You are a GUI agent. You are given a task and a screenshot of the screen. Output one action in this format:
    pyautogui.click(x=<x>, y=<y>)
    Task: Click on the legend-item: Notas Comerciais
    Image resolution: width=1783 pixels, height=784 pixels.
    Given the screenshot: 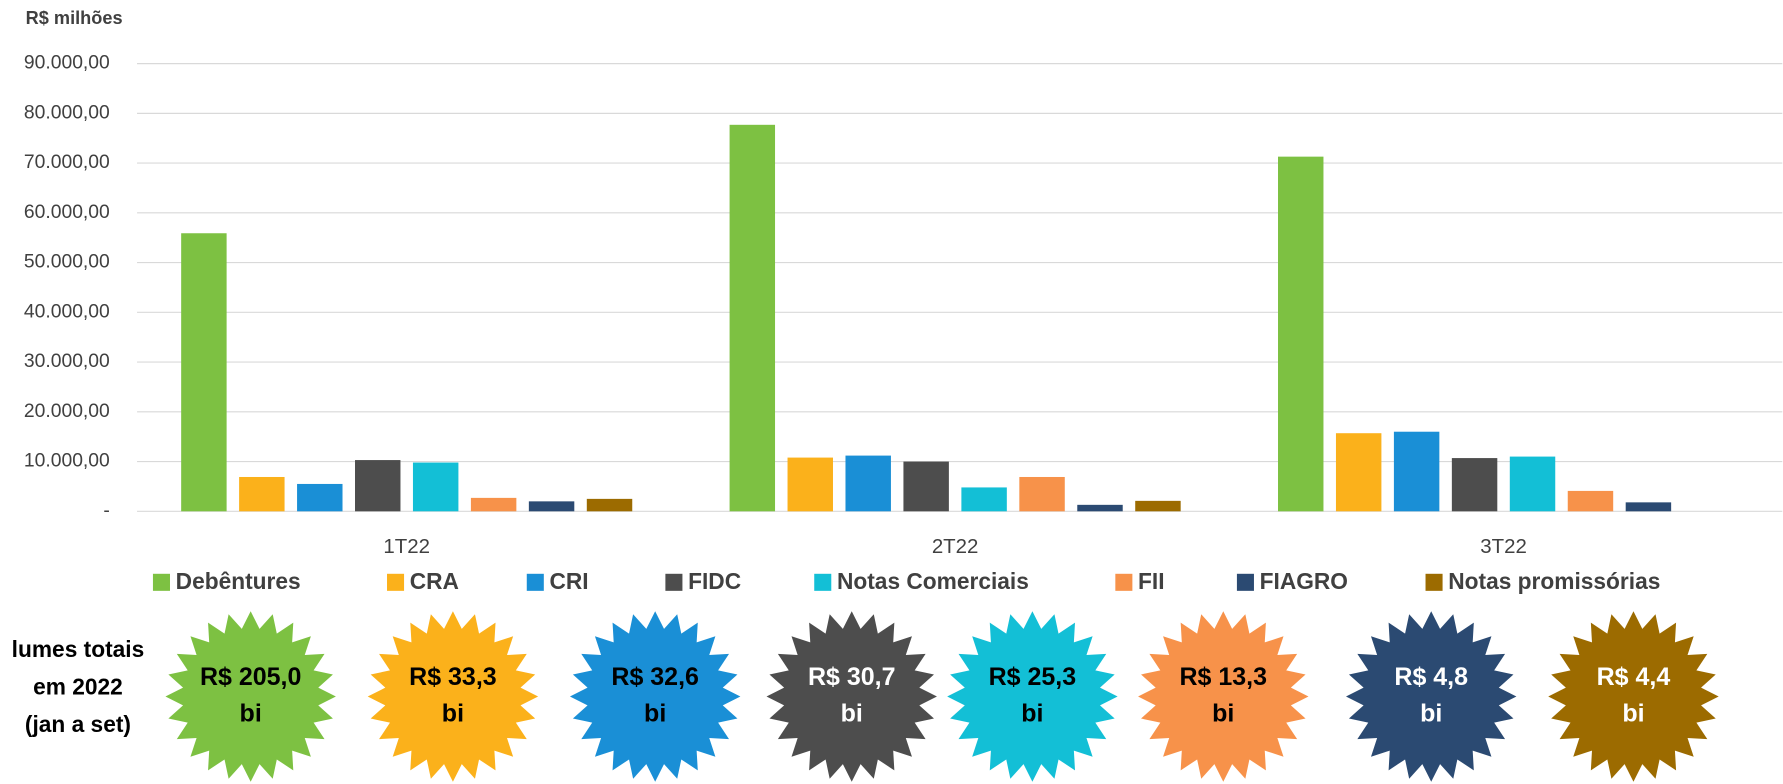 What is the action you would take?
    pyautogui.click(x=921, y=581)
    